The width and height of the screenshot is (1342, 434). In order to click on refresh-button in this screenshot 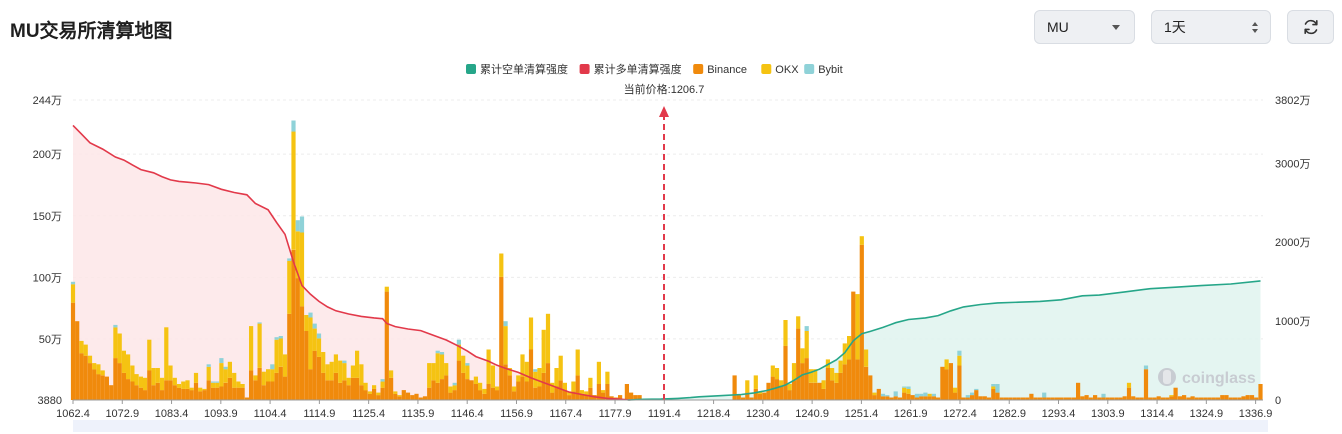, I will do `click(1310, 27)`.